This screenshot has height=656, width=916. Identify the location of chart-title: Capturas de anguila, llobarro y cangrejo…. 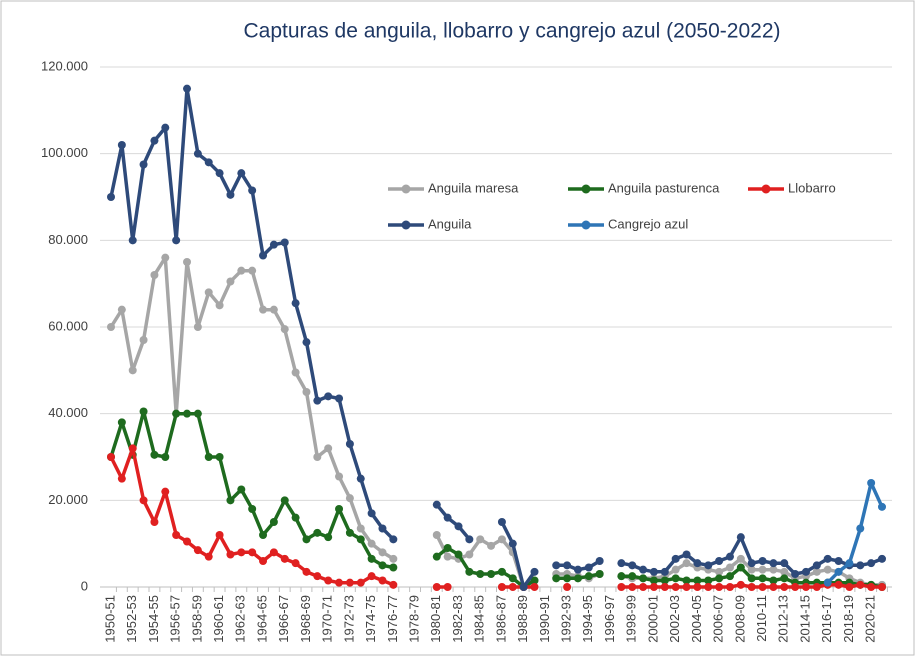
(512, 31).